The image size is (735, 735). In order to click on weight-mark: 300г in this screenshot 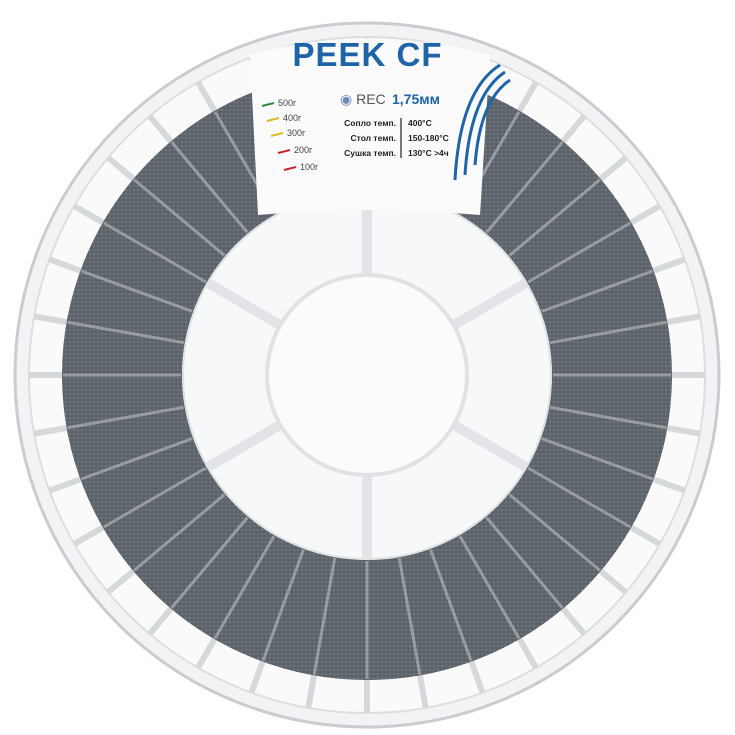, I will do `click(296, 133)`.